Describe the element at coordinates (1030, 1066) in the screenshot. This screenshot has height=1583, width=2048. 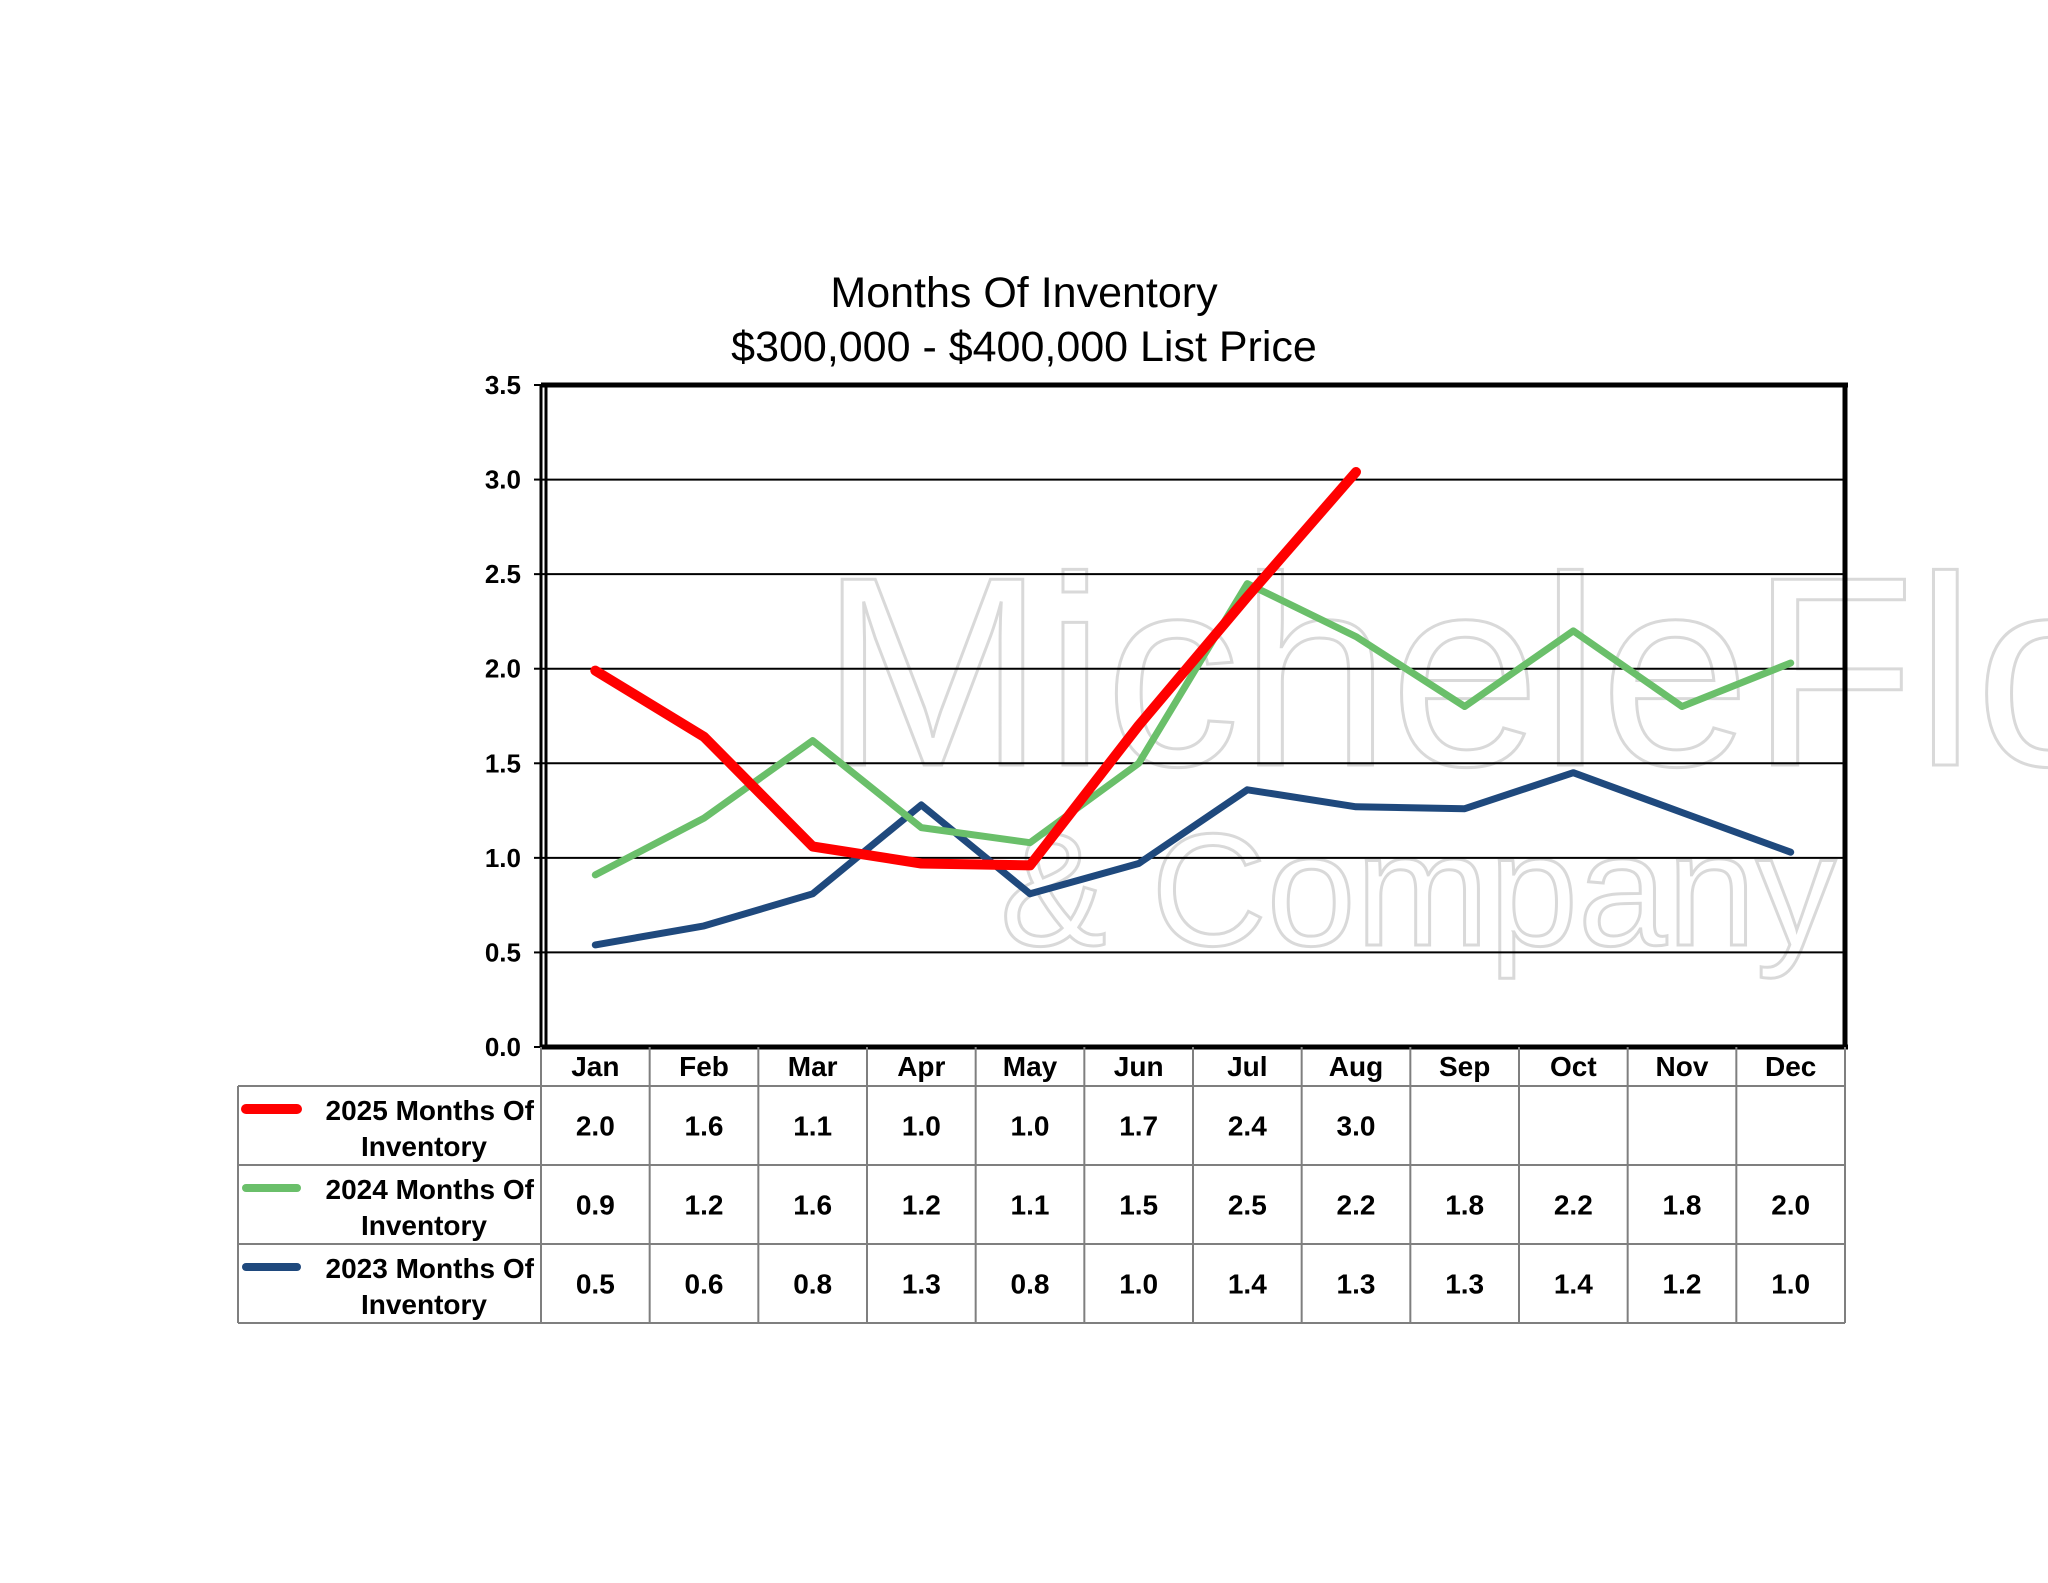
I see `x-tick-label-May: May` at that location.